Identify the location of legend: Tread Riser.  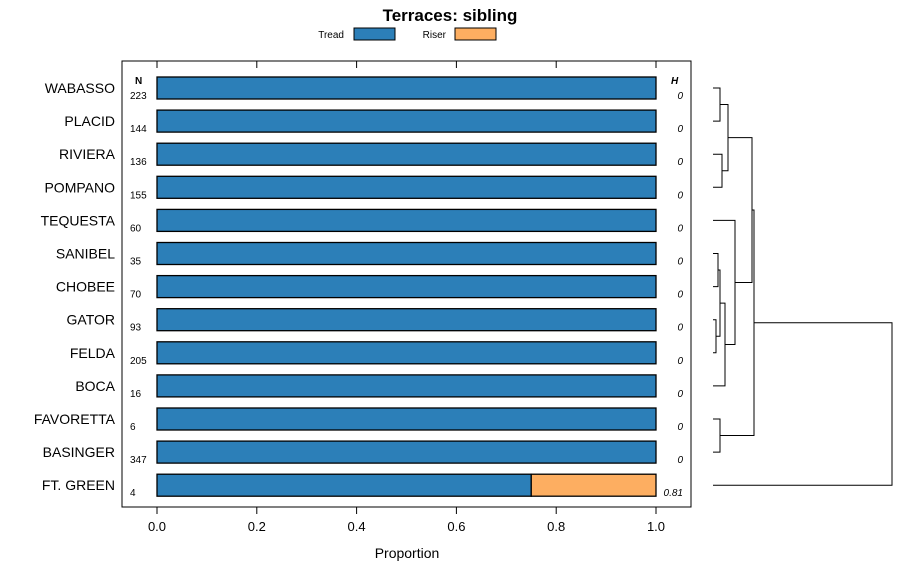
(407, 34).